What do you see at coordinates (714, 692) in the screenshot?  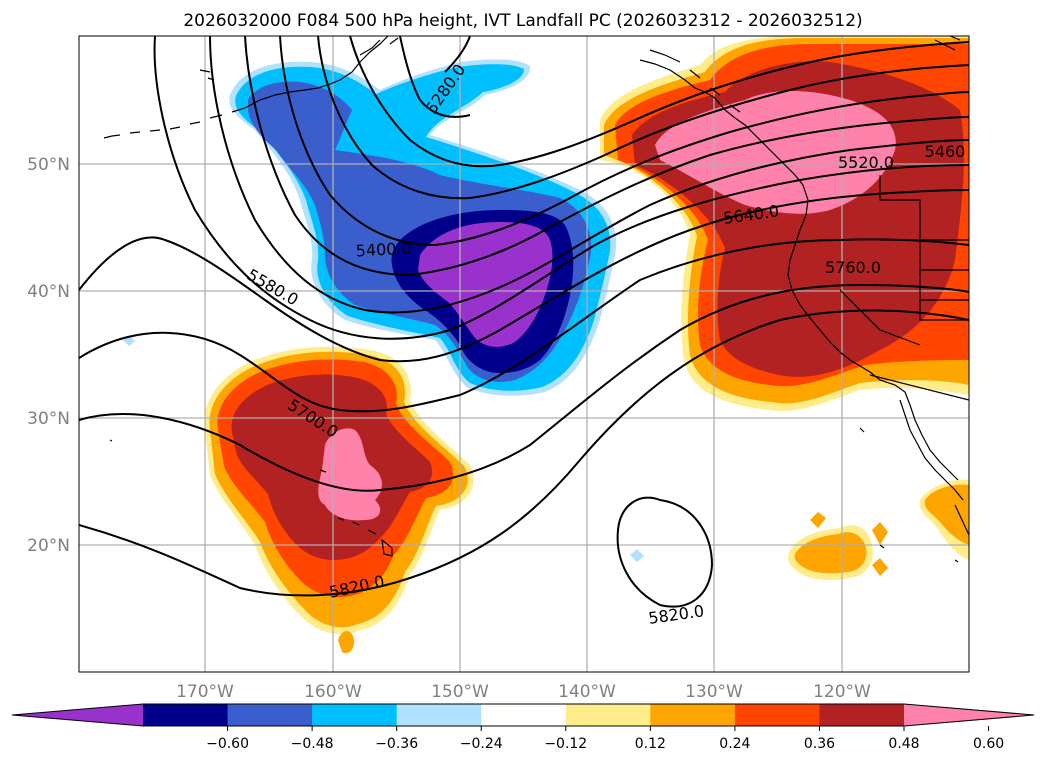 I see `lon-label: 130°W` at bounding box center [714, 692].